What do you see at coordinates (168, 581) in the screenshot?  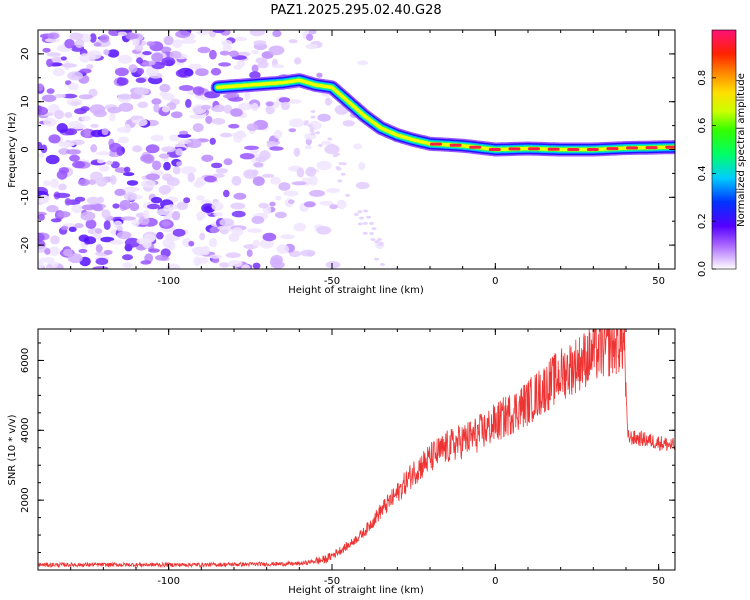 I see `x-tick-label: -100` at bounding box center [168, 581].